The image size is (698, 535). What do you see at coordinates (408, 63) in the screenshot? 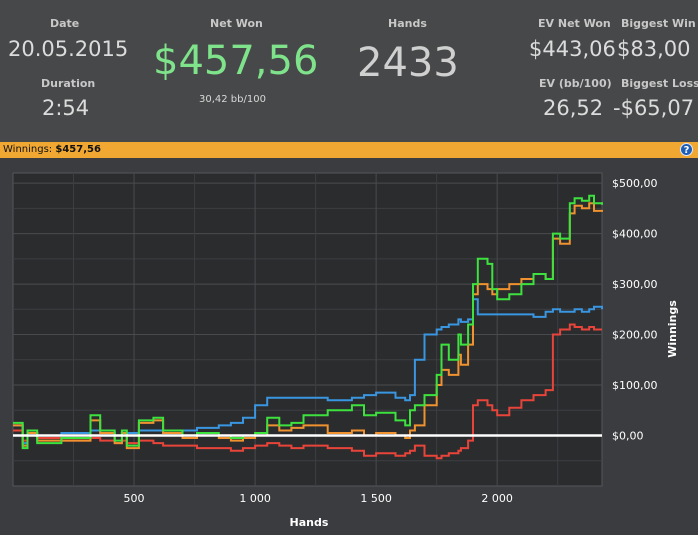
I see `hands-value: 2433` at bounding box center [408, 63].